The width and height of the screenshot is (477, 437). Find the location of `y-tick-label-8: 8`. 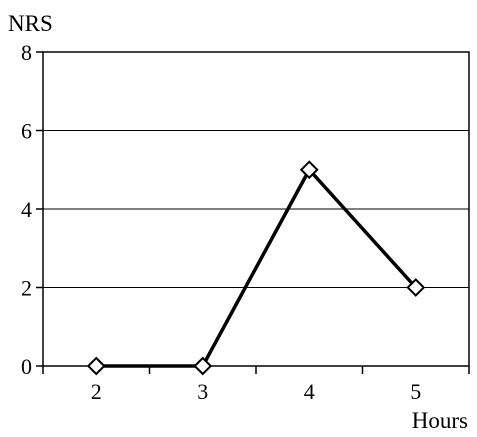

y-tick-label-8: 8 is located at coordinates (26, 52).